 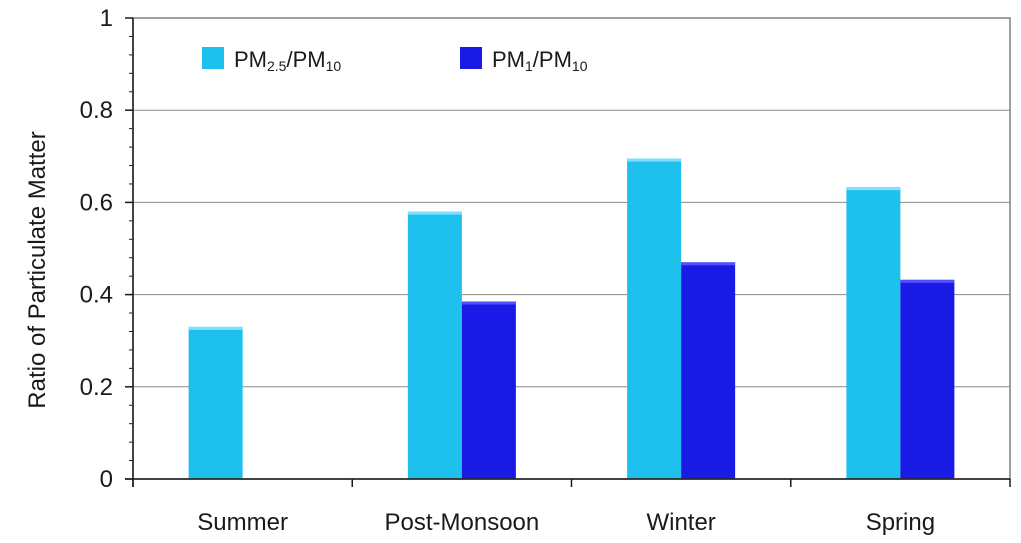 What do you see at coordinates (96, 387) in the screenshot?
I see `y-tick-label: 0.2` at bounding box center [96, 387].